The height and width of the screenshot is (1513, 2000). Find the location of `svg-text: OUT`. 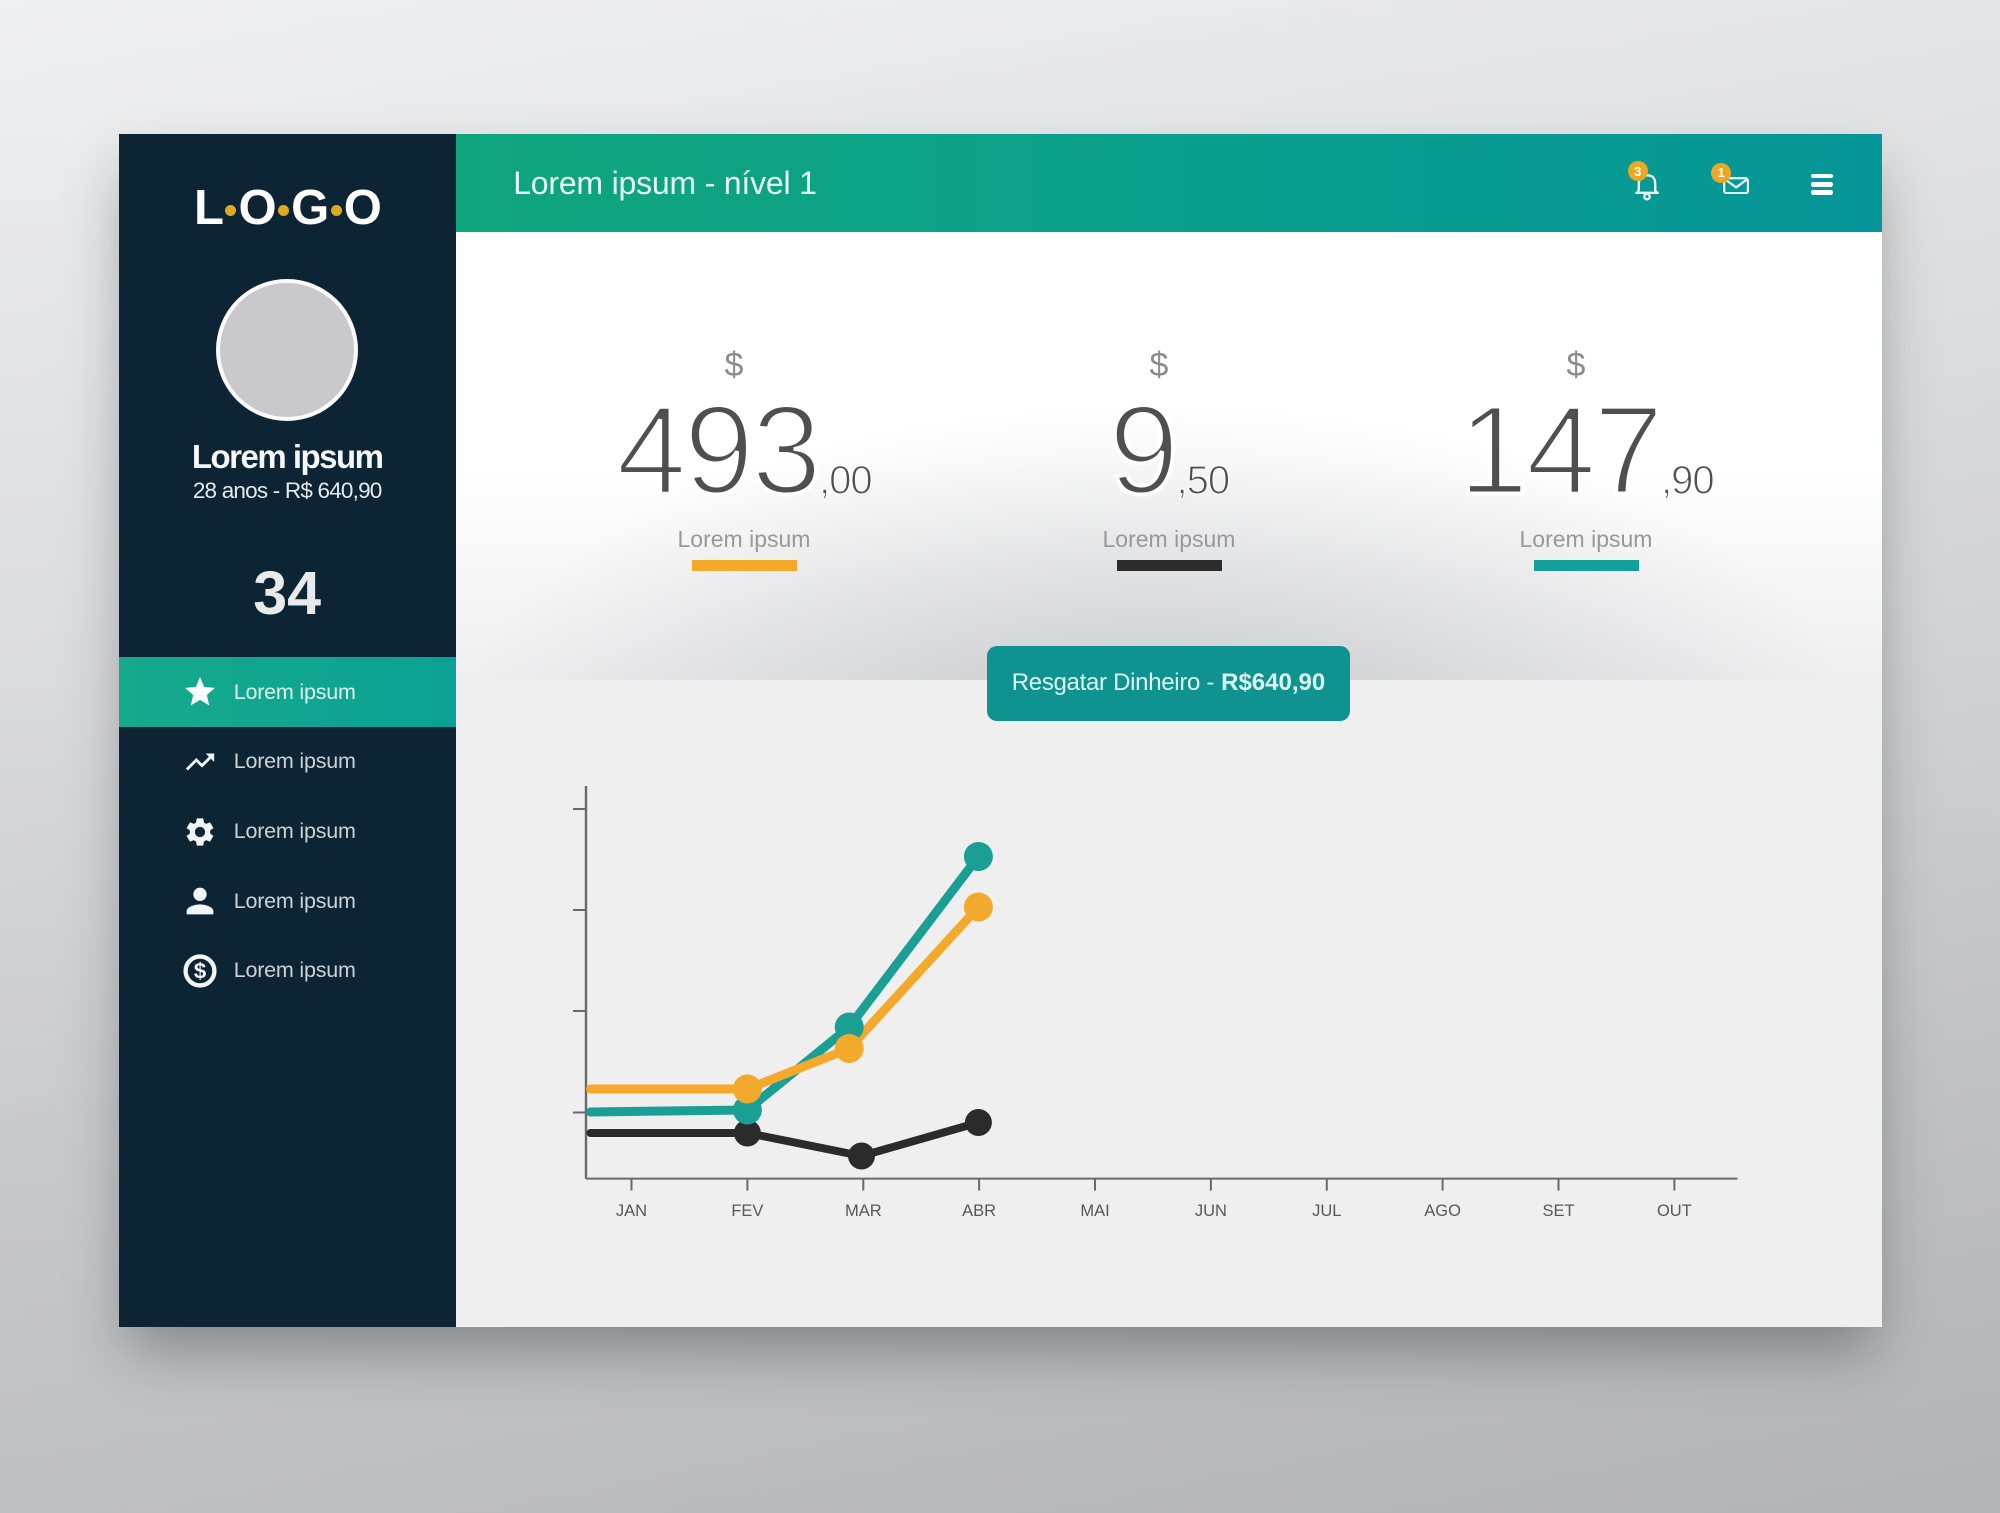

svg-text: OUT is located at coordinates (1674, 1211).